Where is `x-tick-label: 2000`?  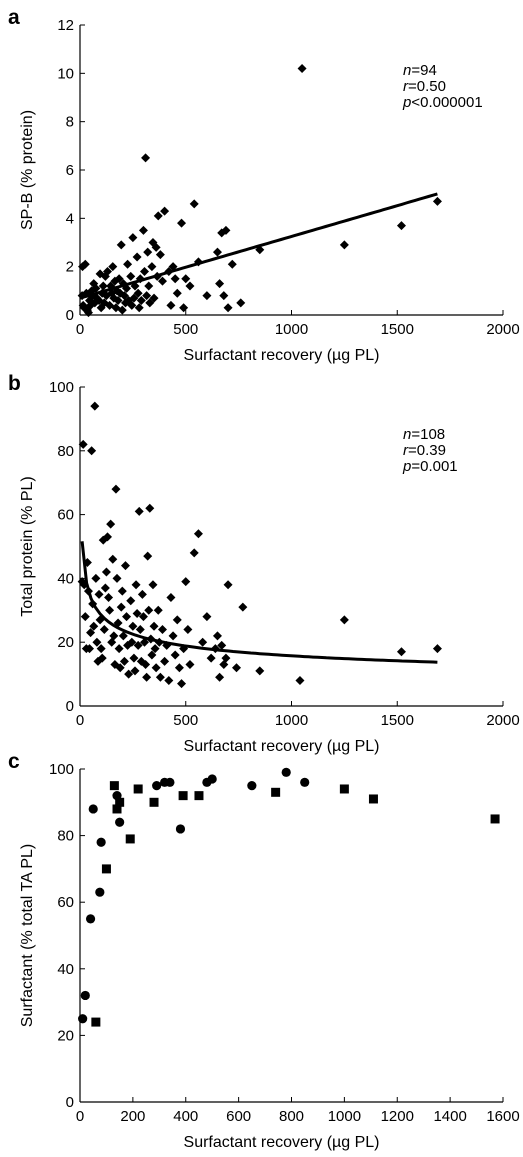
x-tick-label: 2000 is located at coordinates (502, 329).